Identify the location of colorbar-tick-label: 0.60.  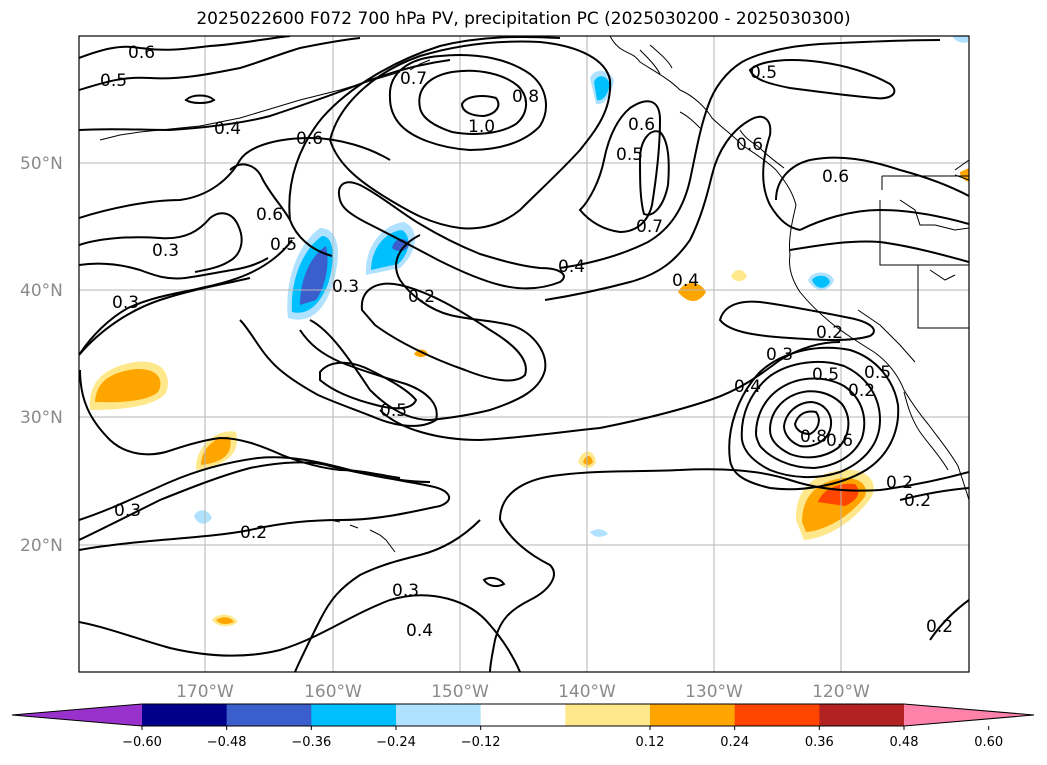
(988, 742).